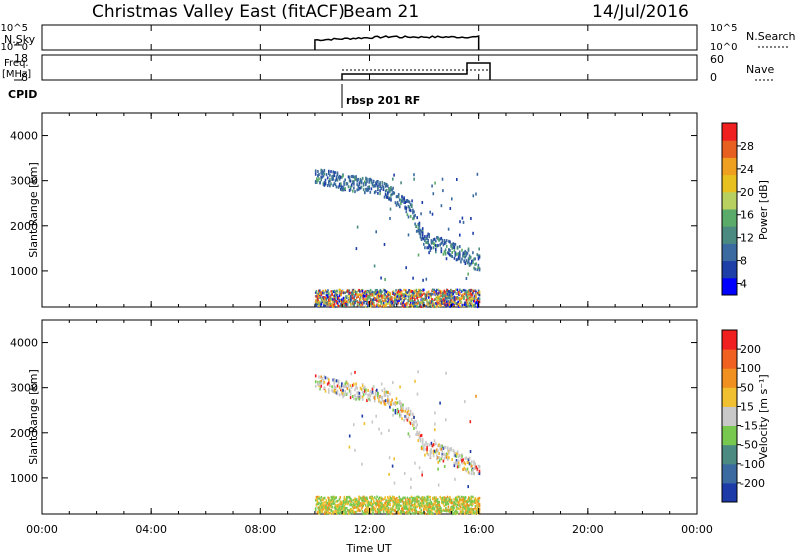  I want to click on colorbar-tick-label: 24, so click(747, 169).